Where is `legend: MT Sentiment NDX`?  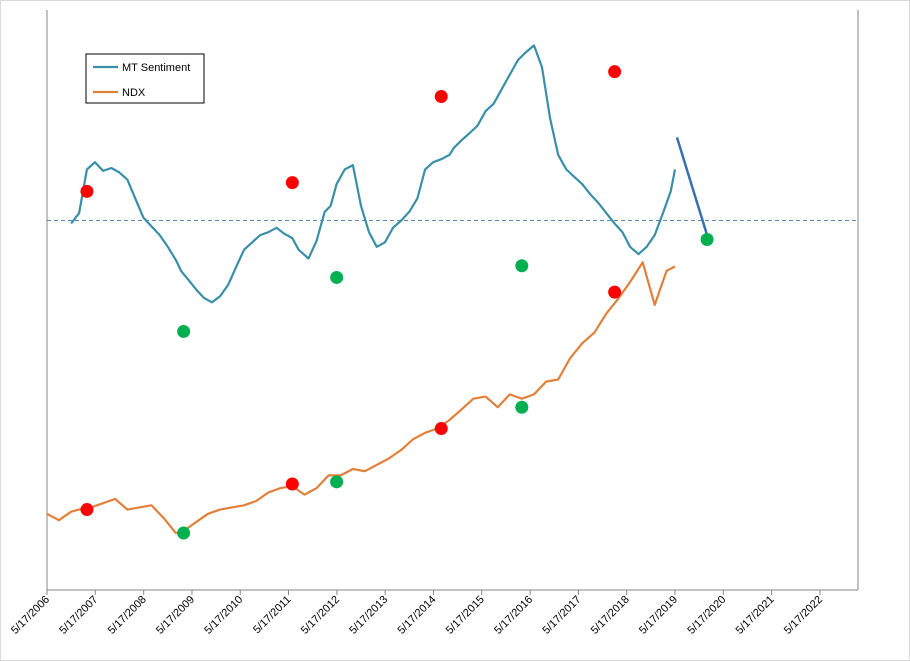
legend: MT Sentiment NDX is located at coordinates (145, 78).